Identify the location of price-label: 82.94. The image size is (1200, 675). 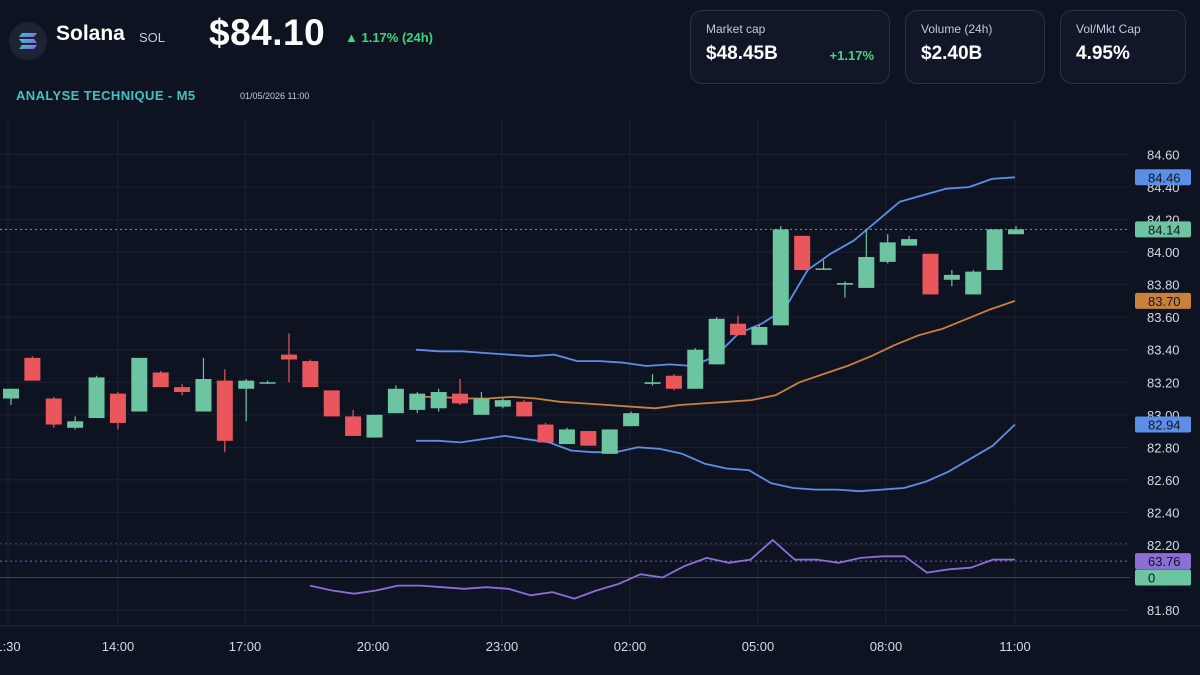
(1163, 424).